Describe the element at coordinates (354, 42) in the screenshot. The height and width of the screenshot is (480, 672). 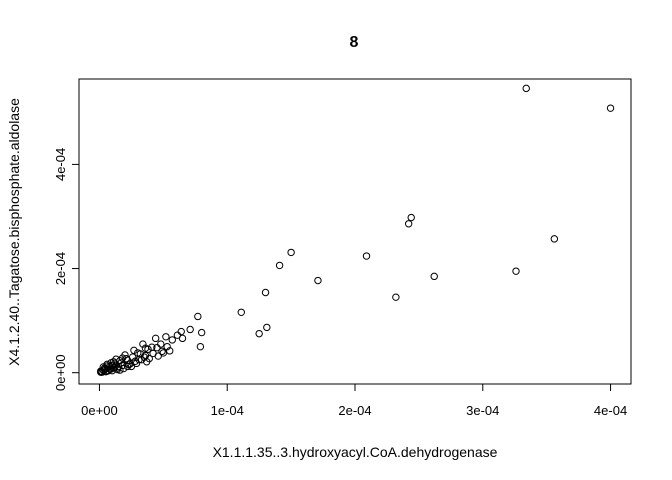
I see `chart-title: 8` at that location.